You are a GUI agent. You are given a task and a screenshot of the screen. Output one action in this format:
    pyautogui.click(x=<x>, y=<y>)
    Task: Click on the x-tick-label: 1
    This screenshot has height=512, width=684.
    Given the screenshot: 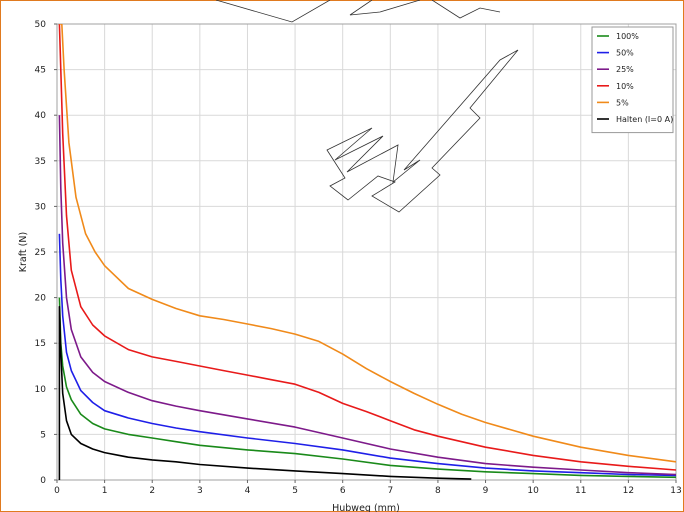 What is the action you would take?
    pyautogui.click(x=105, y=491)
    